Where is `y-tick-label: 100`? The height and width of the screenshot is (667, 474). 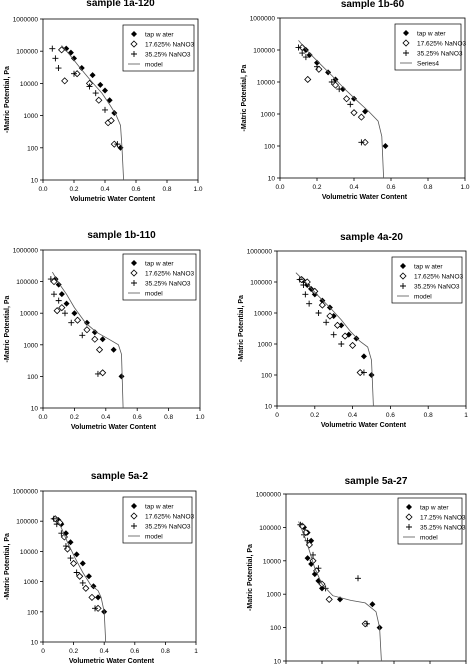 y-tick-label: 100 is located at coordinates (275, 628).